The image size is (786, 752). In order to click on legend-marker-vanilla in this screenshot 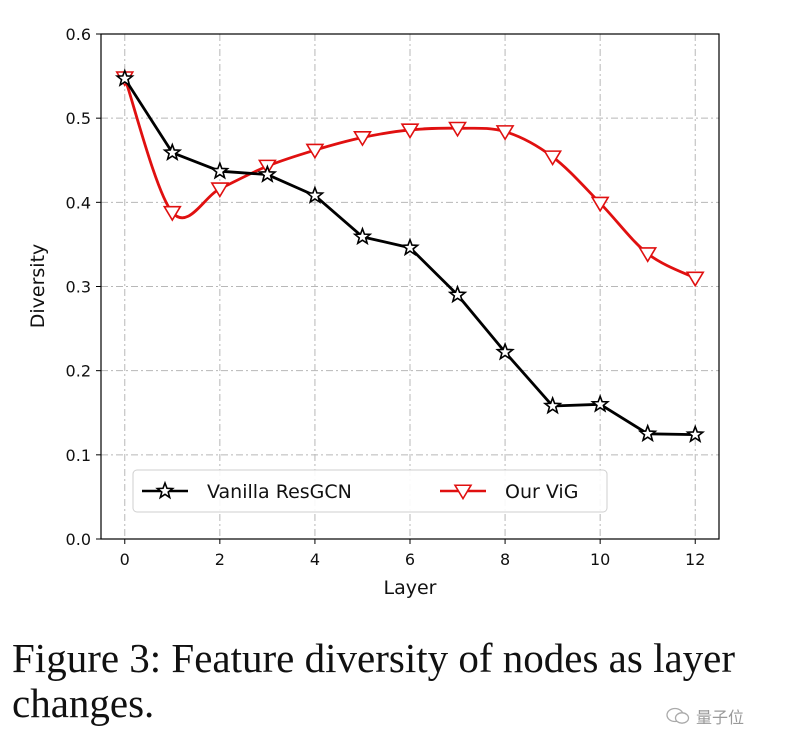, I will do `click(165, 490)`.